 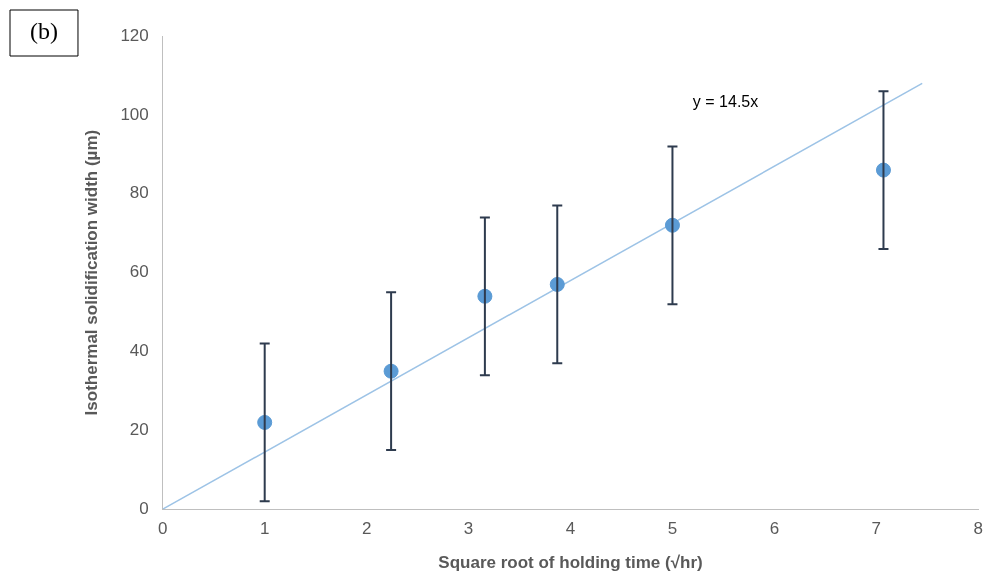 What do you see at coordinates (139, 351) in the screenshot?
I see `y-tick-label: 40` at bounding box center [139, 351].